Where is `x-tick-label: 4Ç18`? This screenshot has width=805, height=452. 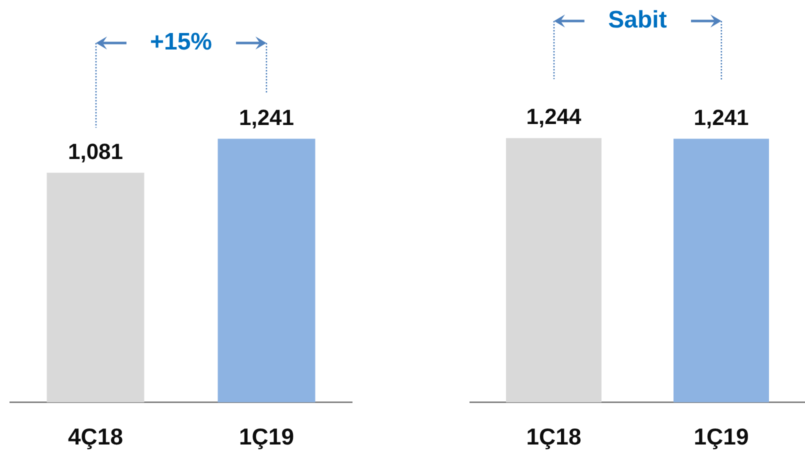
x-tick-label: 4Ç18 is located at coordinates (96, 437).